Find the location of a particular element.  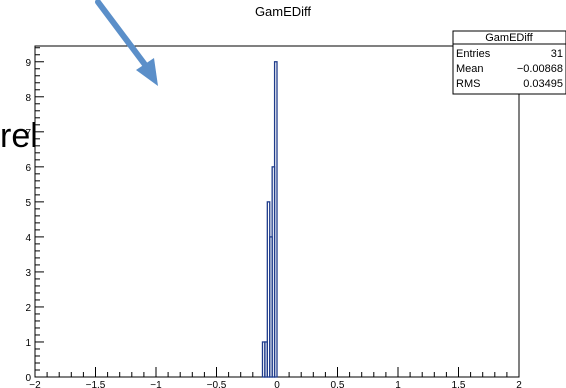

annotation-arrow-icon is located at coordinates (126, 43).